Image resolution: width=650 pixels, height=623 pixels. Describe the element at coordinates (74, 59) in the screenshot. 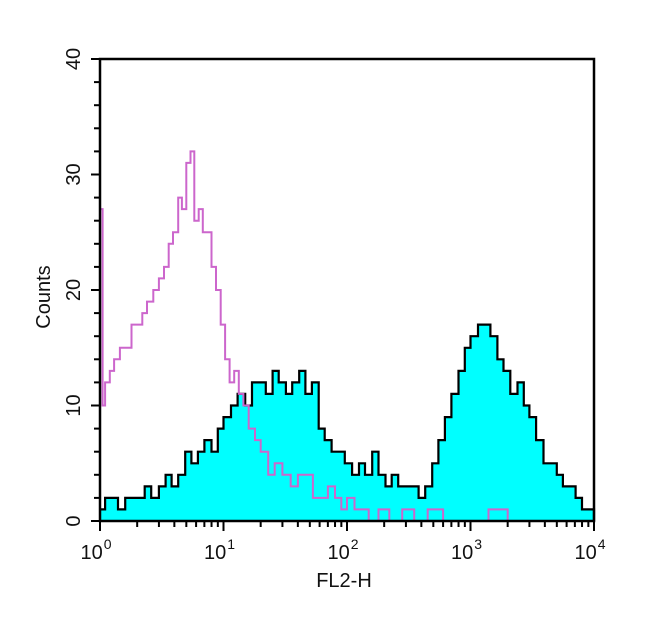

I see `y-tick-label: 40` at that location.